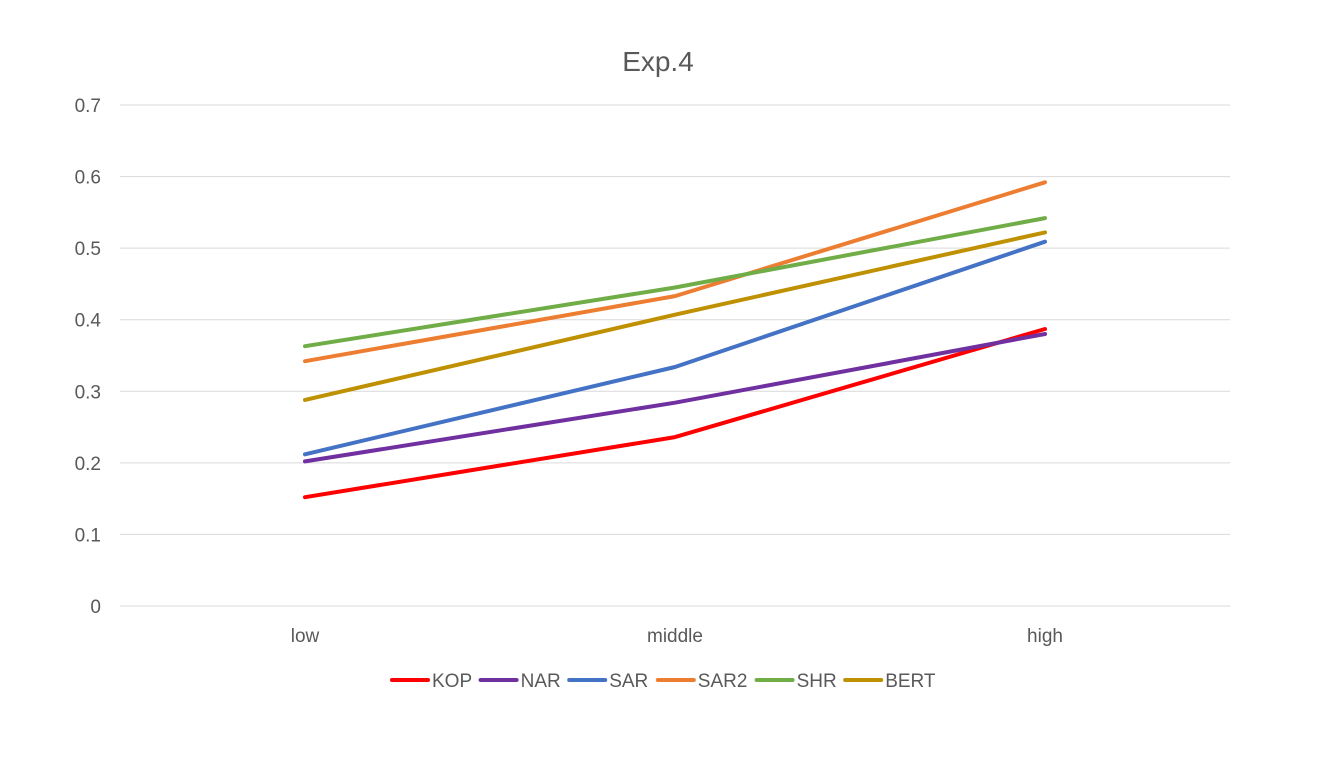 The width and height of the screenshot is (1320, 762). Describe the element at coordinates (88, 392) in the screenshot. I see `y-tick-label: 0.3` at that location.